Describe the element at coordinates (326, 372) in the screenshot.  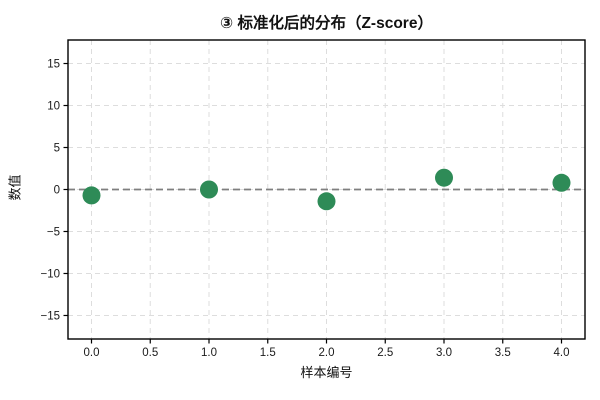
I see `x-axis-label: 样本编号` at that location.